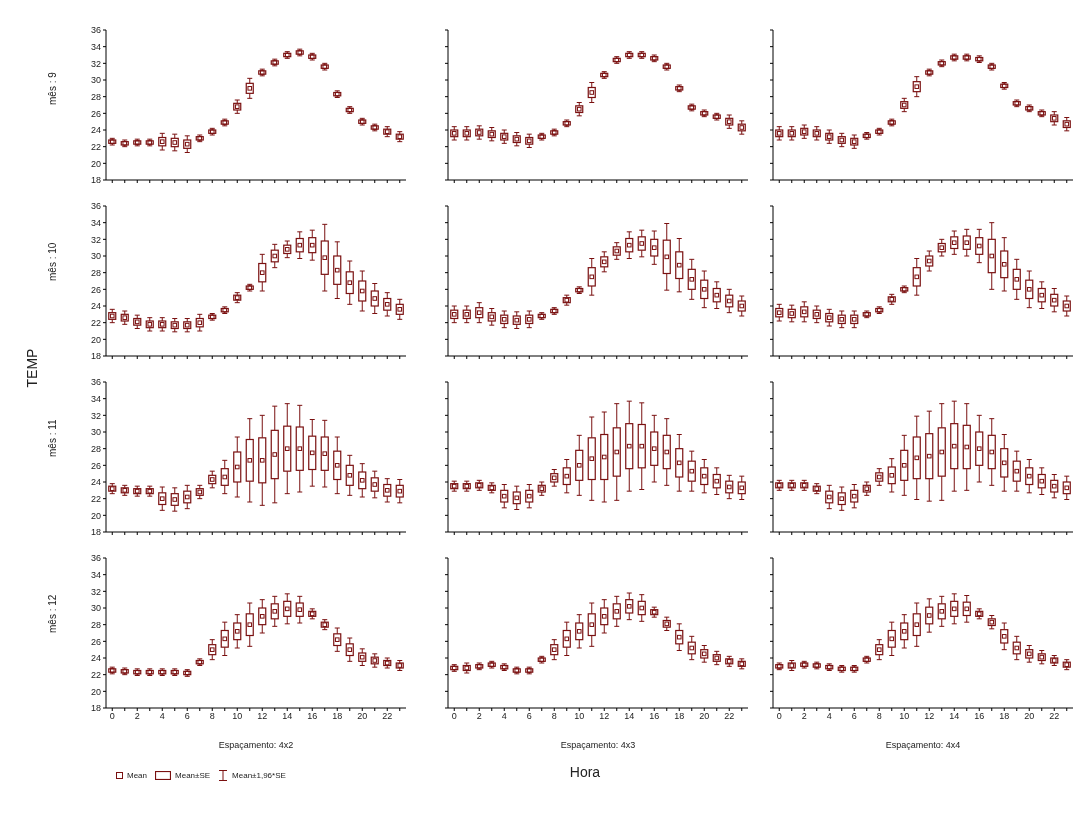  I want to click on text: TEMP, so click(32, 368).